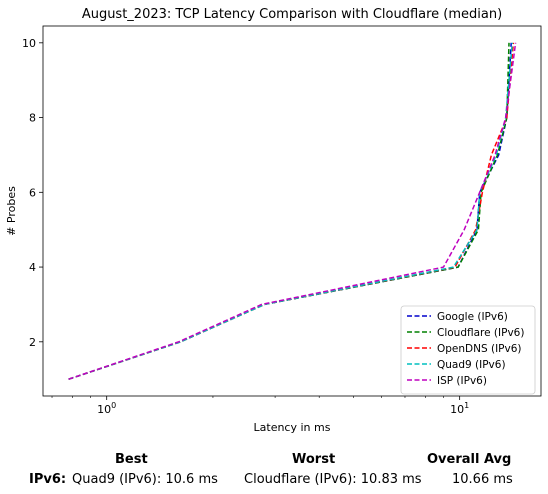 This screenshot has height=494, width=548. What do you see at coordinates (462, 381) in the screenshot?
I see `legend-entry: ISP (IPv6)` at bounding box center [462, 381].